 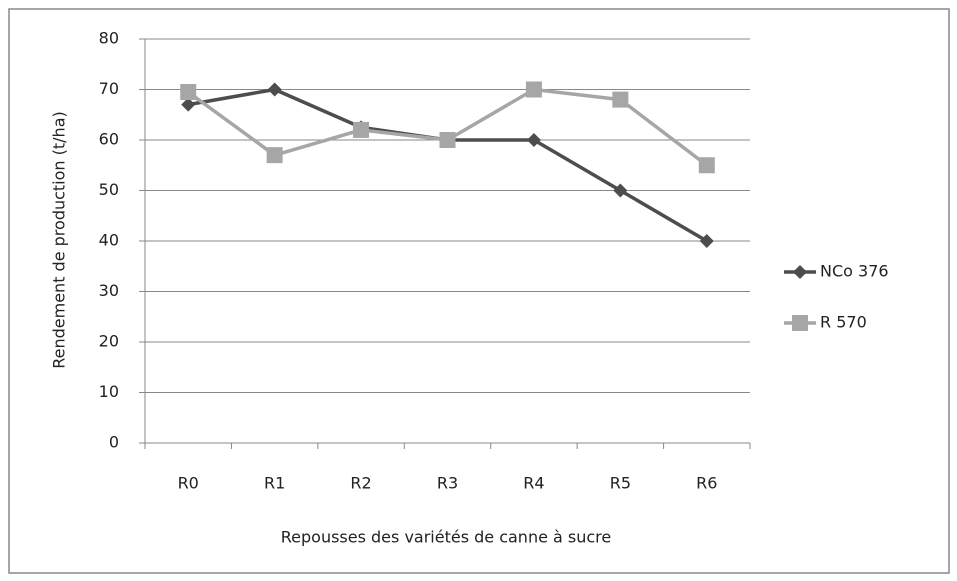 What do you see at coordinates (620, 483) in the screenshot?
I see `x-tick-label: R5` at bounding box center [620, 483].